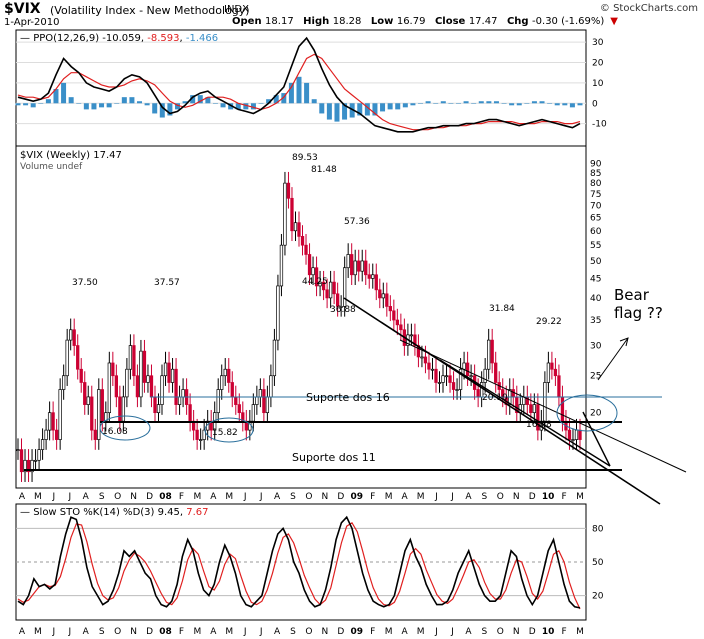 The width and height of the screenshot is (704, 639). What do you see at coordinates (548, 497) in the screenshot?
I see `x-tick-label: 10` at bounding box center [548, 497].